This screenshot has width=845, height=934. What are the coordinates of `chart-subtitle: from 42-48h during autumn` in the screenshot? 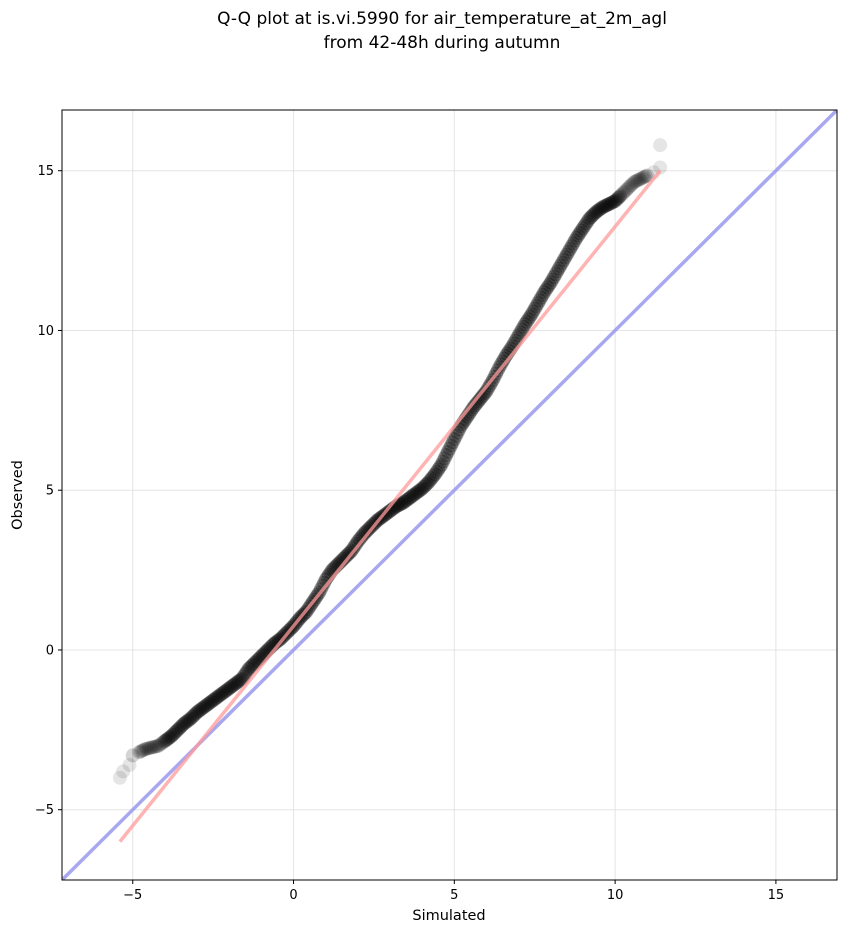 It's located at (442, 43).